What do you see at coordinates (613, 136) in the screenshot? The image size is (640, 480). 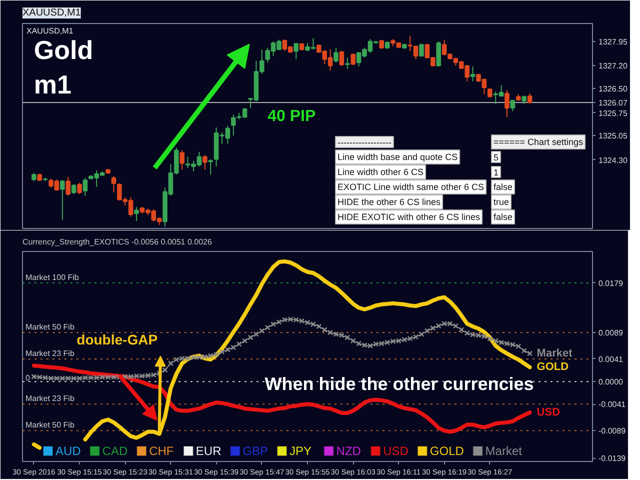 I see `y-tick-label: 1325.05` at bounding box center [613, 136].